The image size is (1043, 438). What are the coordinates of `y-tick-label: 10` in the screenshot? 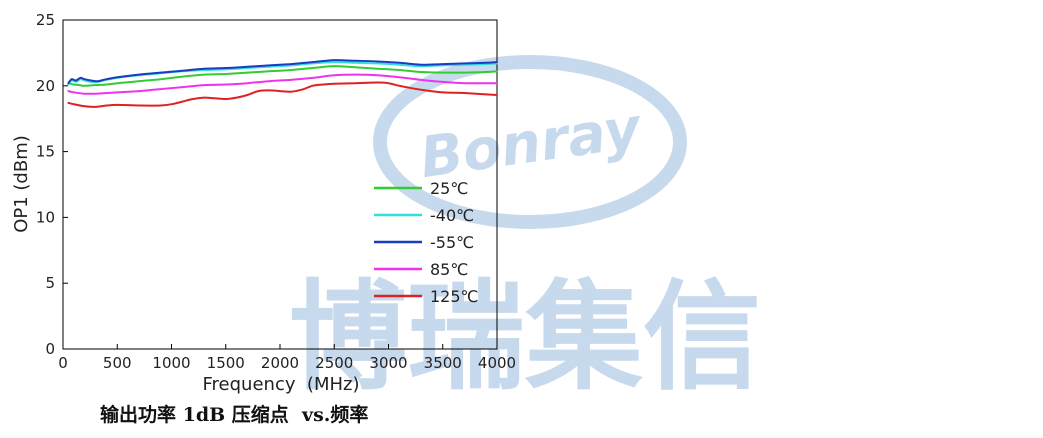 It's located at (45, 217).